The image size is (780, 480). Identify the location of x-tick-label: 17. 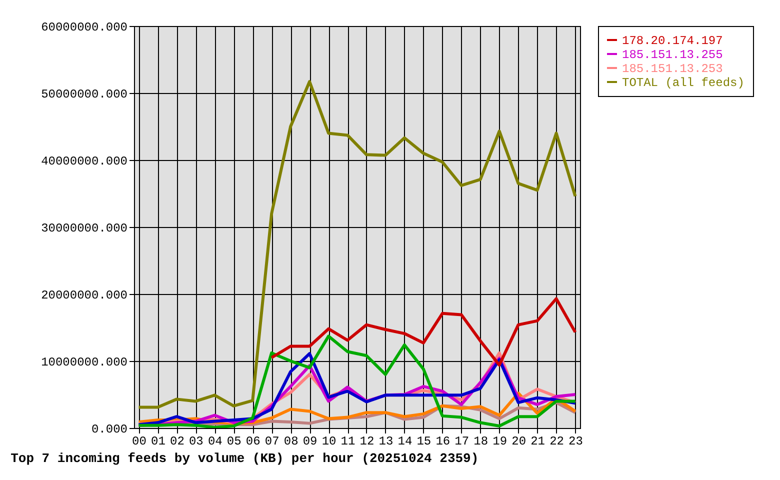
(462, 441).